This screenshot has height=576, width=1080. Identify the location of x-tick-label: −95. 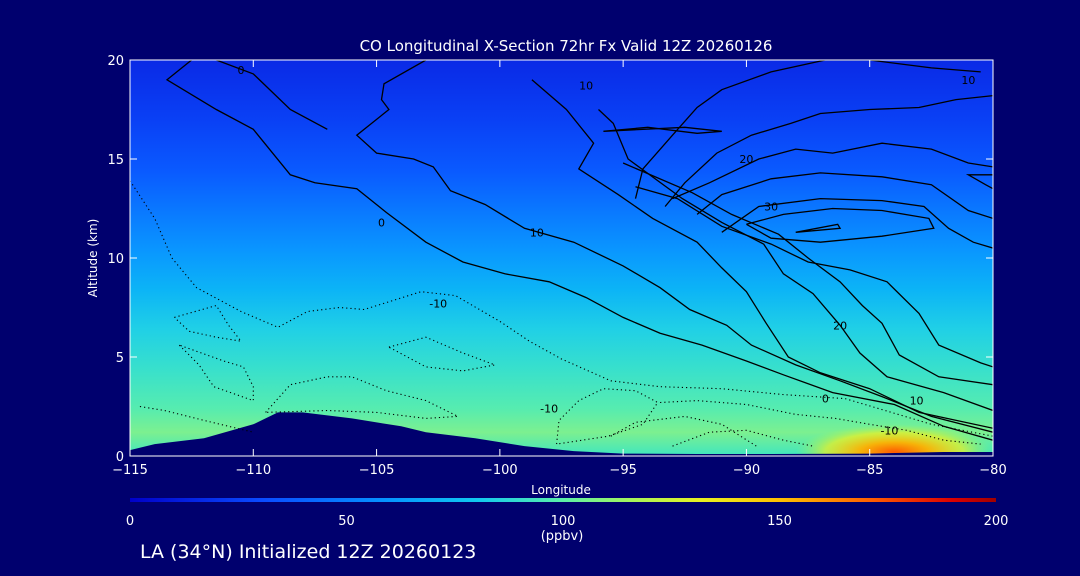
(622, 470).